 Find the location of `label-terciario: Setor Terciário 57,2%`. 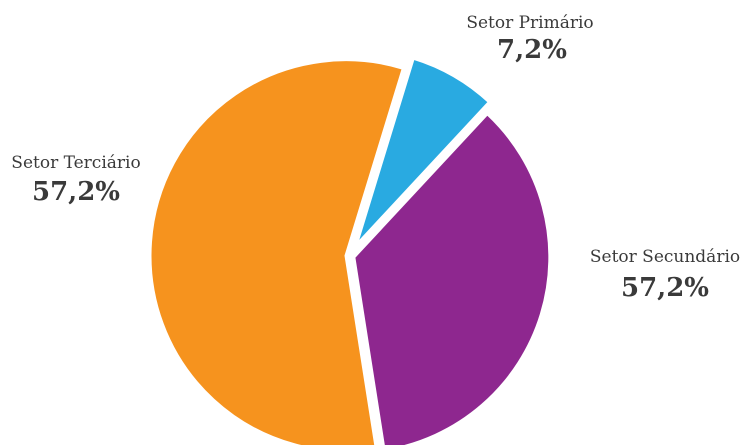

label-terciario: Setor Terciário 57,2% is located at coordinates (75, 180).